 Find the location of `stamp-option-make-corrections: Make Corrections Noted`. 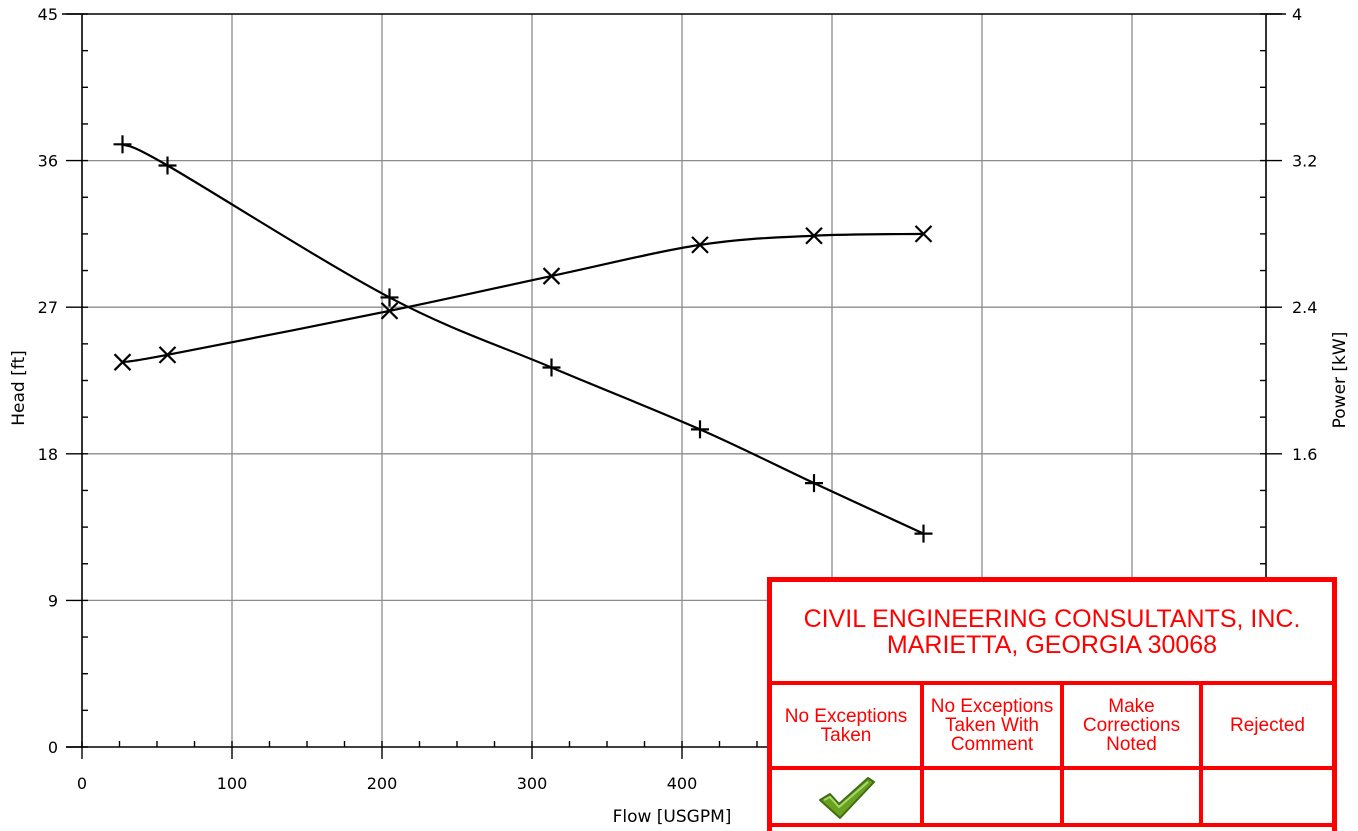

stamp-option-make-corrections: Make Corrections Noted is located at coordinates (1133, 725).